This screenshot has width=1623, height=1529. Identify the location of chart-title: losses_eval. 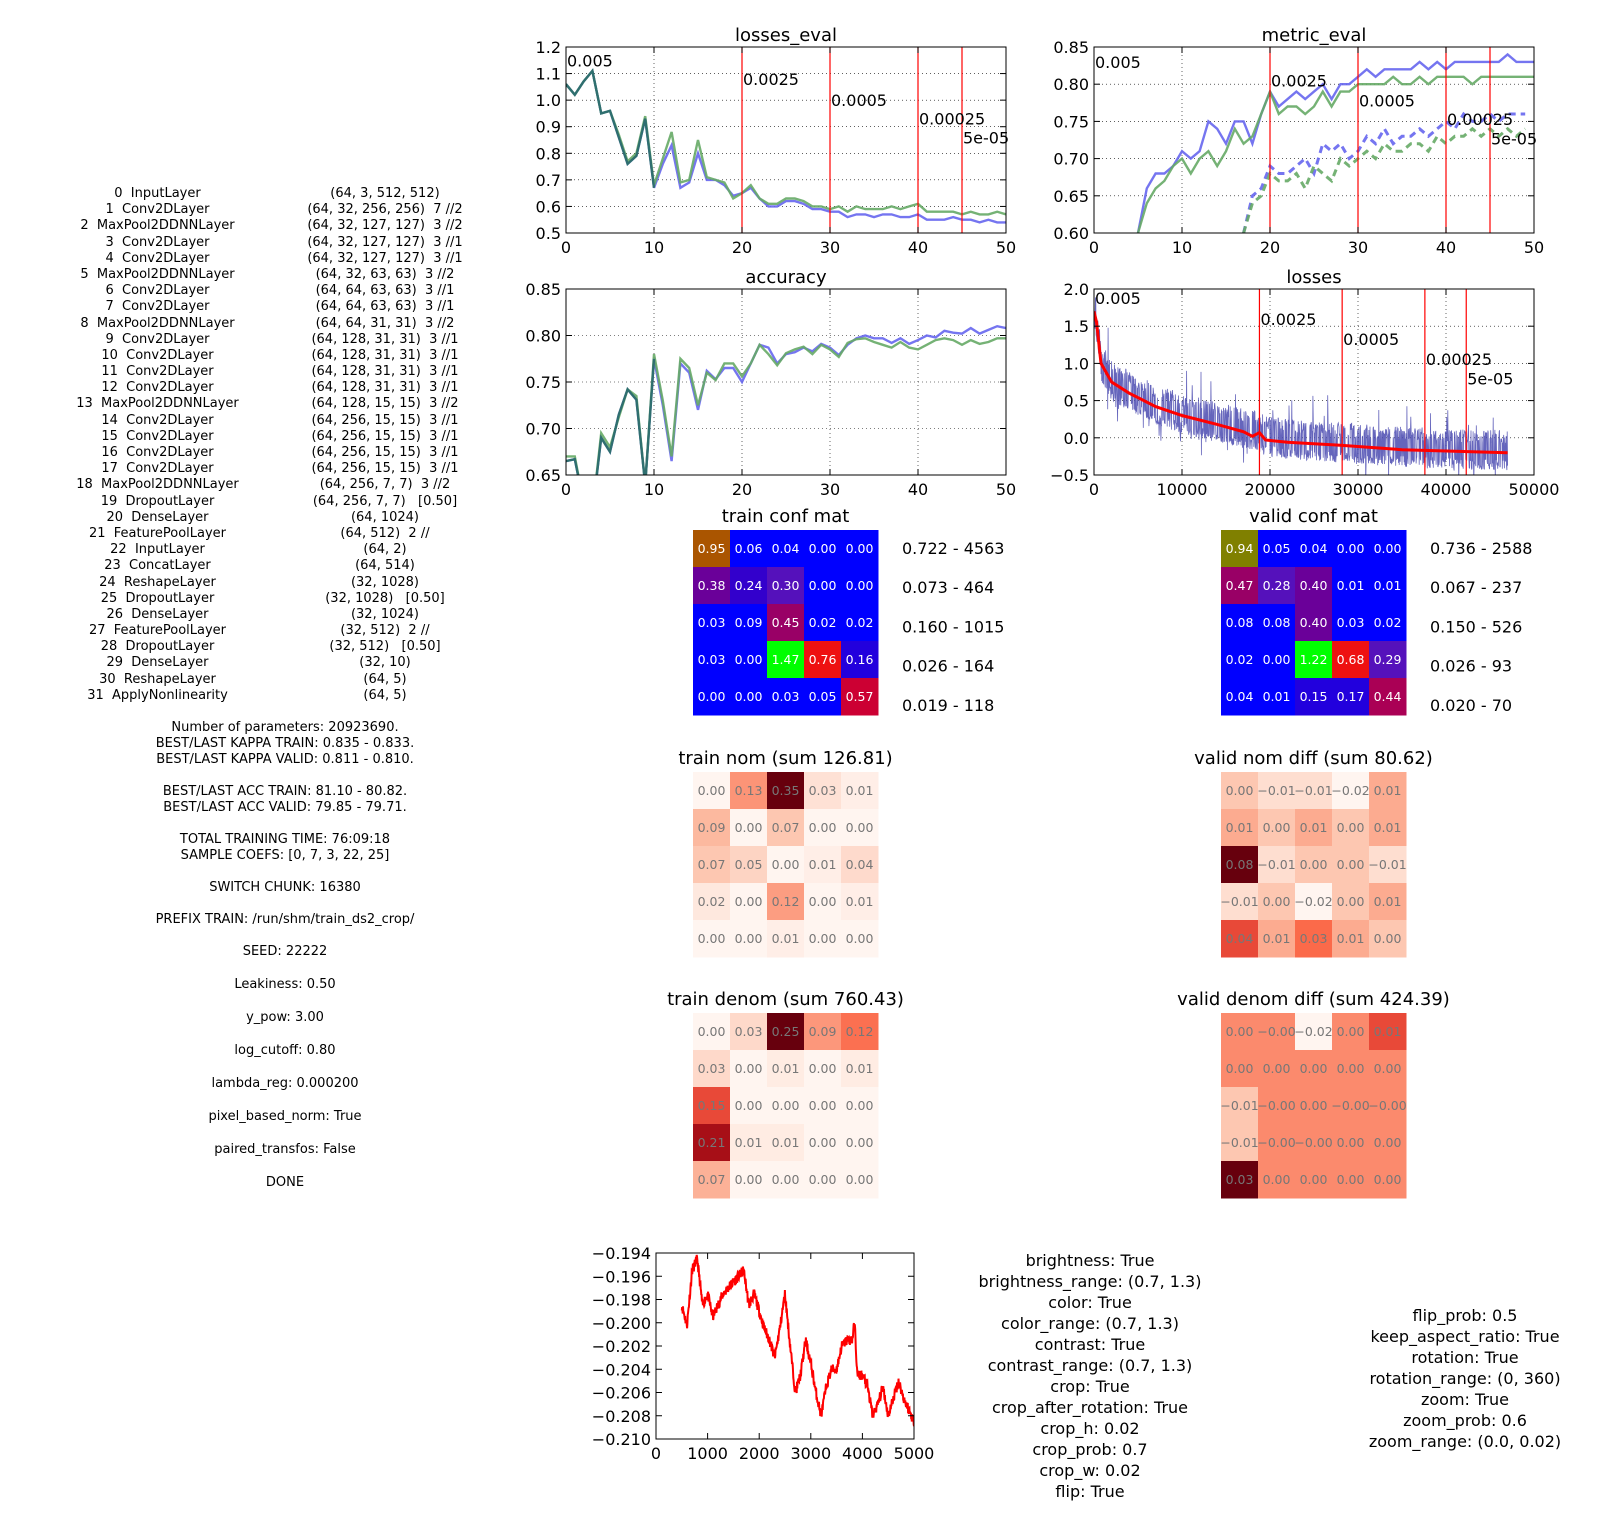
(786, 35).